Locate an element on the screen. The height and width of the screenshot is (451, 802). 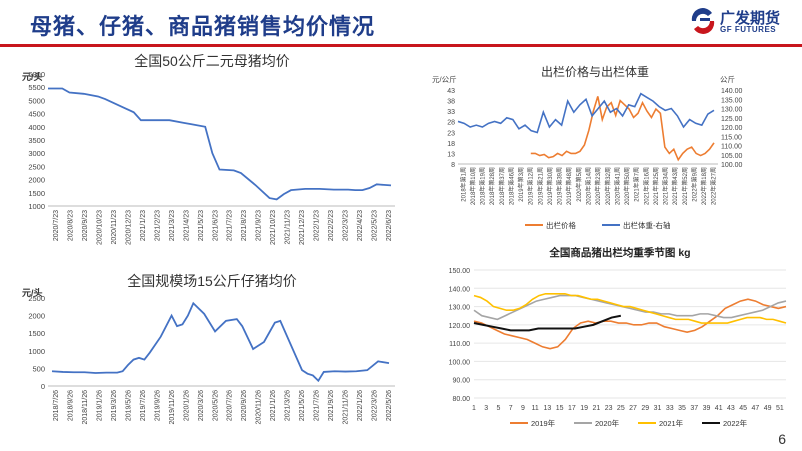
x-tick-label: 33 is located at coordinates (670, 408).